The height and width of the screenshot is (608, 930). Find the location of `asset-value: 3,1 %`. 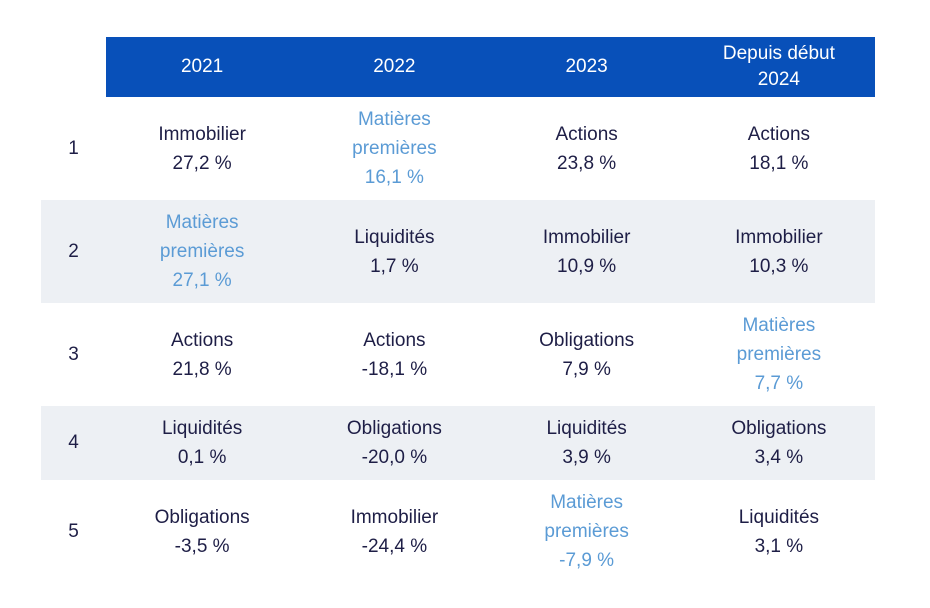

asset-value: 3,1 % is located at coordinates (779, 546).